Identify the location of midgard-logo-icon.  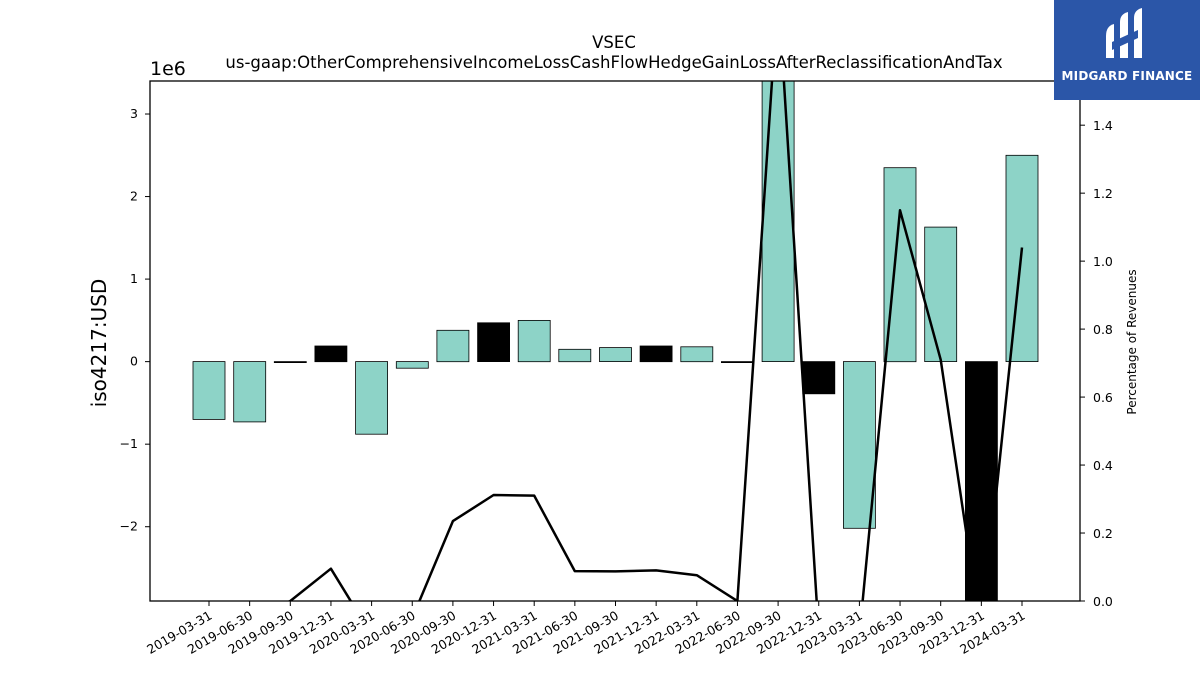
(1124, 33).